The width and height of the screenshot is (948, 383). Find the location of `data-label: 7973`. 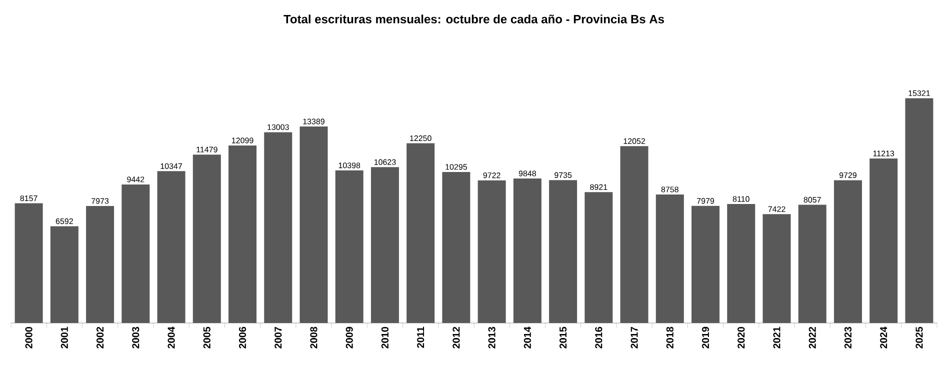

data-label: 7973 is located at coordinates (100, 201).